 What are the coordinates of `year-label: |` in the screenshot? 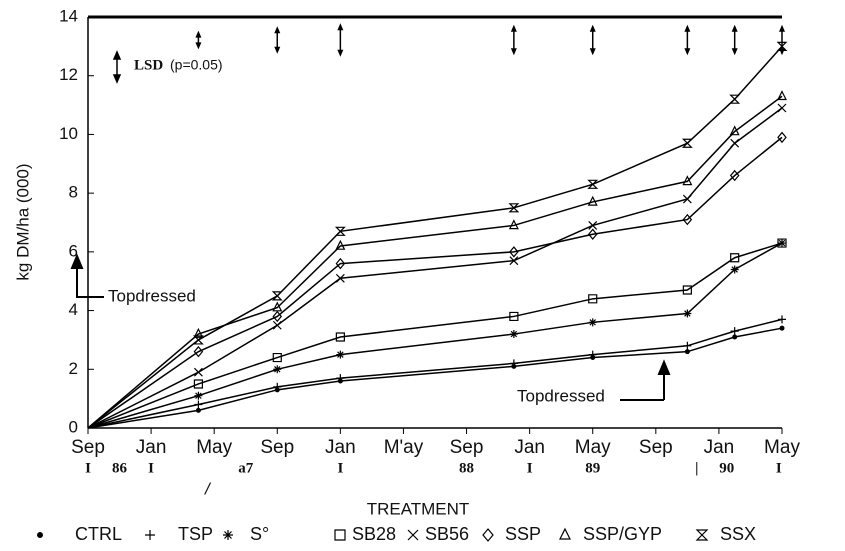 It's located at (696, 468).